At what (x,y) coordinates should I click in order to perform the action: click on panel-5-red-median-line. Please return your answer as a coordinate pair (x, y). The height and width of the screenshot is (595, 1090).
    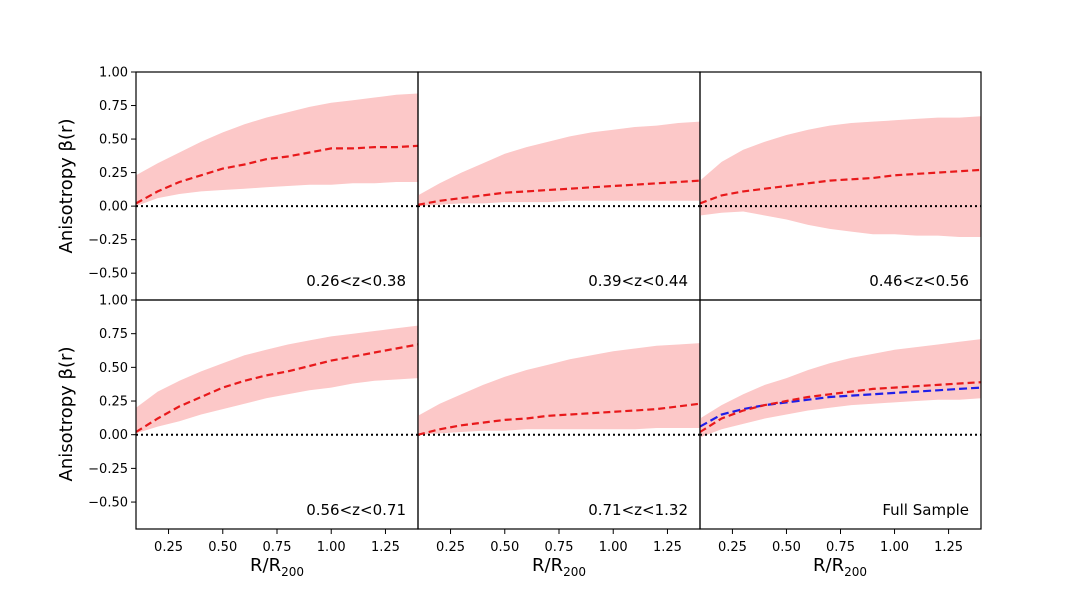
    Looking at the image, I should click on (559, 419).